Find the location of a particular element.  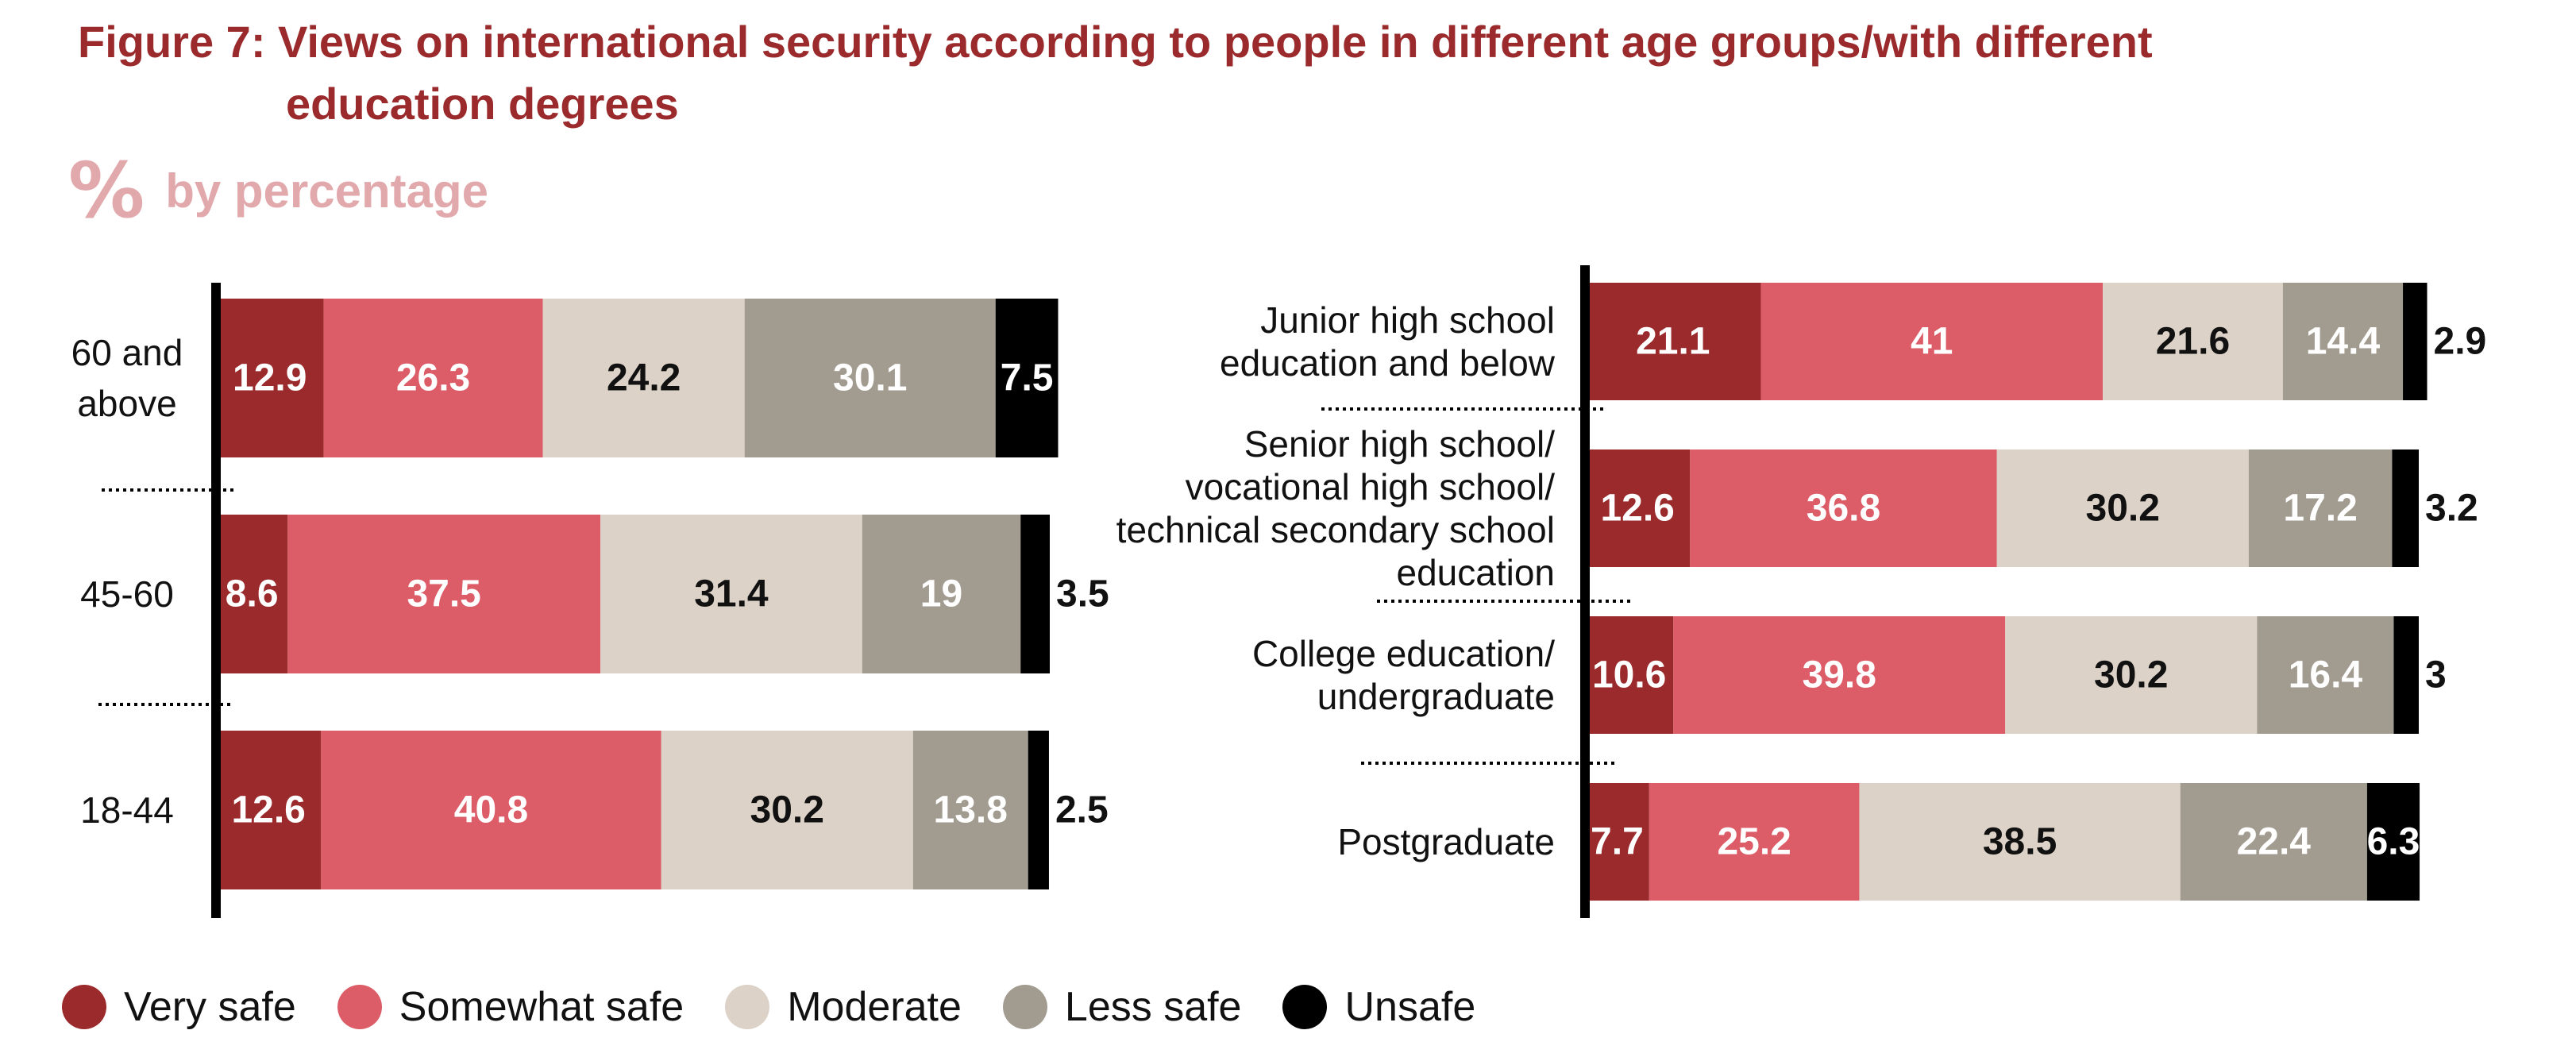

category-label: vocational high school/ is located at coordinates (1371, 486).